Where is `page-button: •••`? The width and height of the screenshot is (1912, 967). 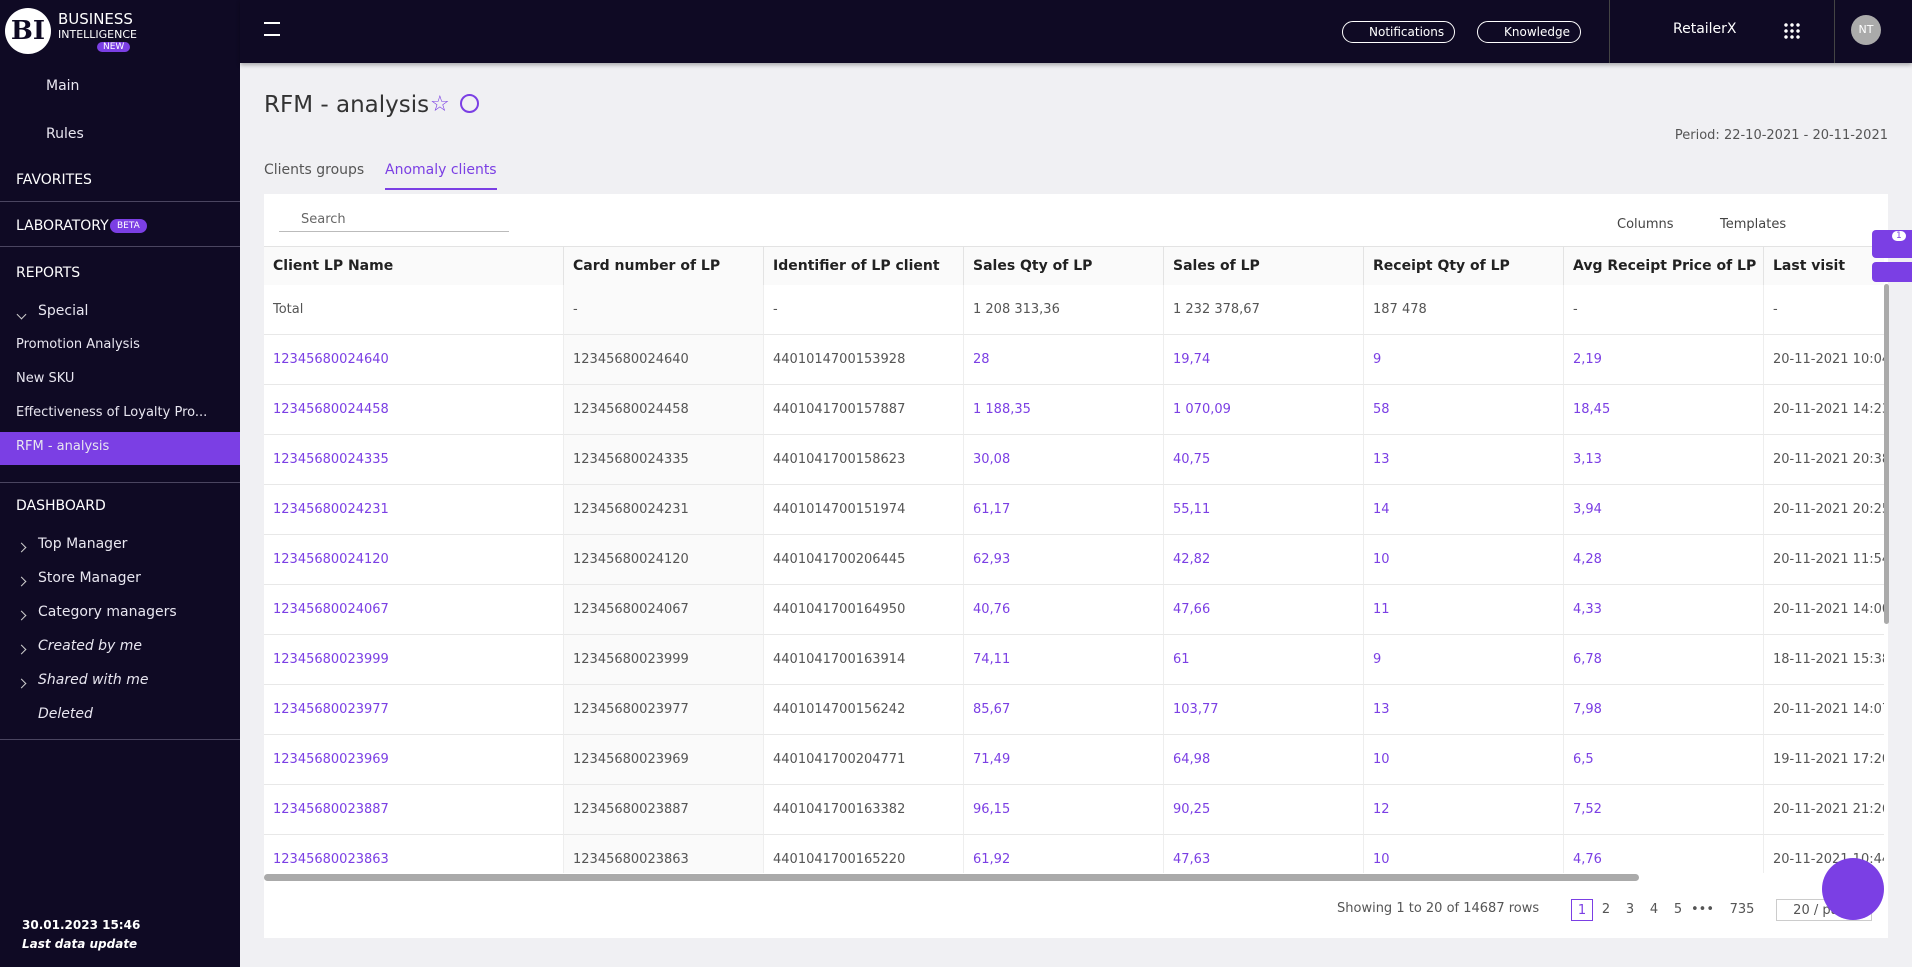
page-button: ••• is located at coordinates (1703, 909).